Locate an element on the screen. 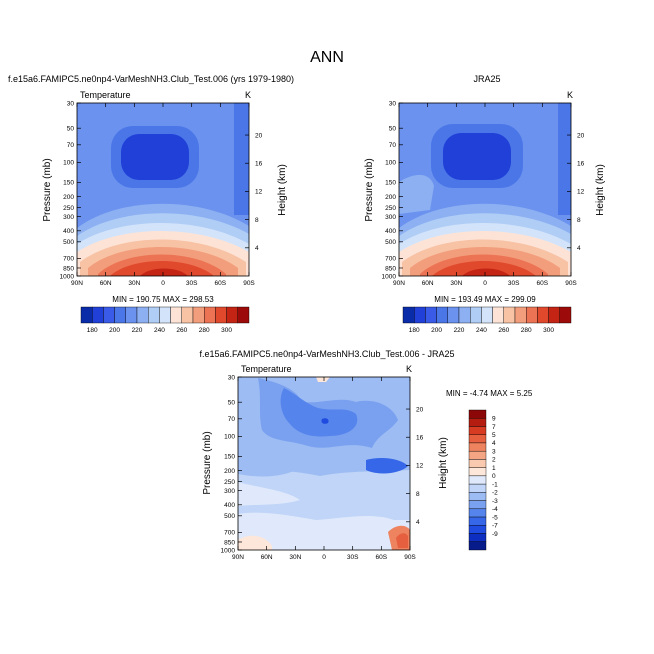  colorbar-label: -3 is located at coordinates (495, 501).